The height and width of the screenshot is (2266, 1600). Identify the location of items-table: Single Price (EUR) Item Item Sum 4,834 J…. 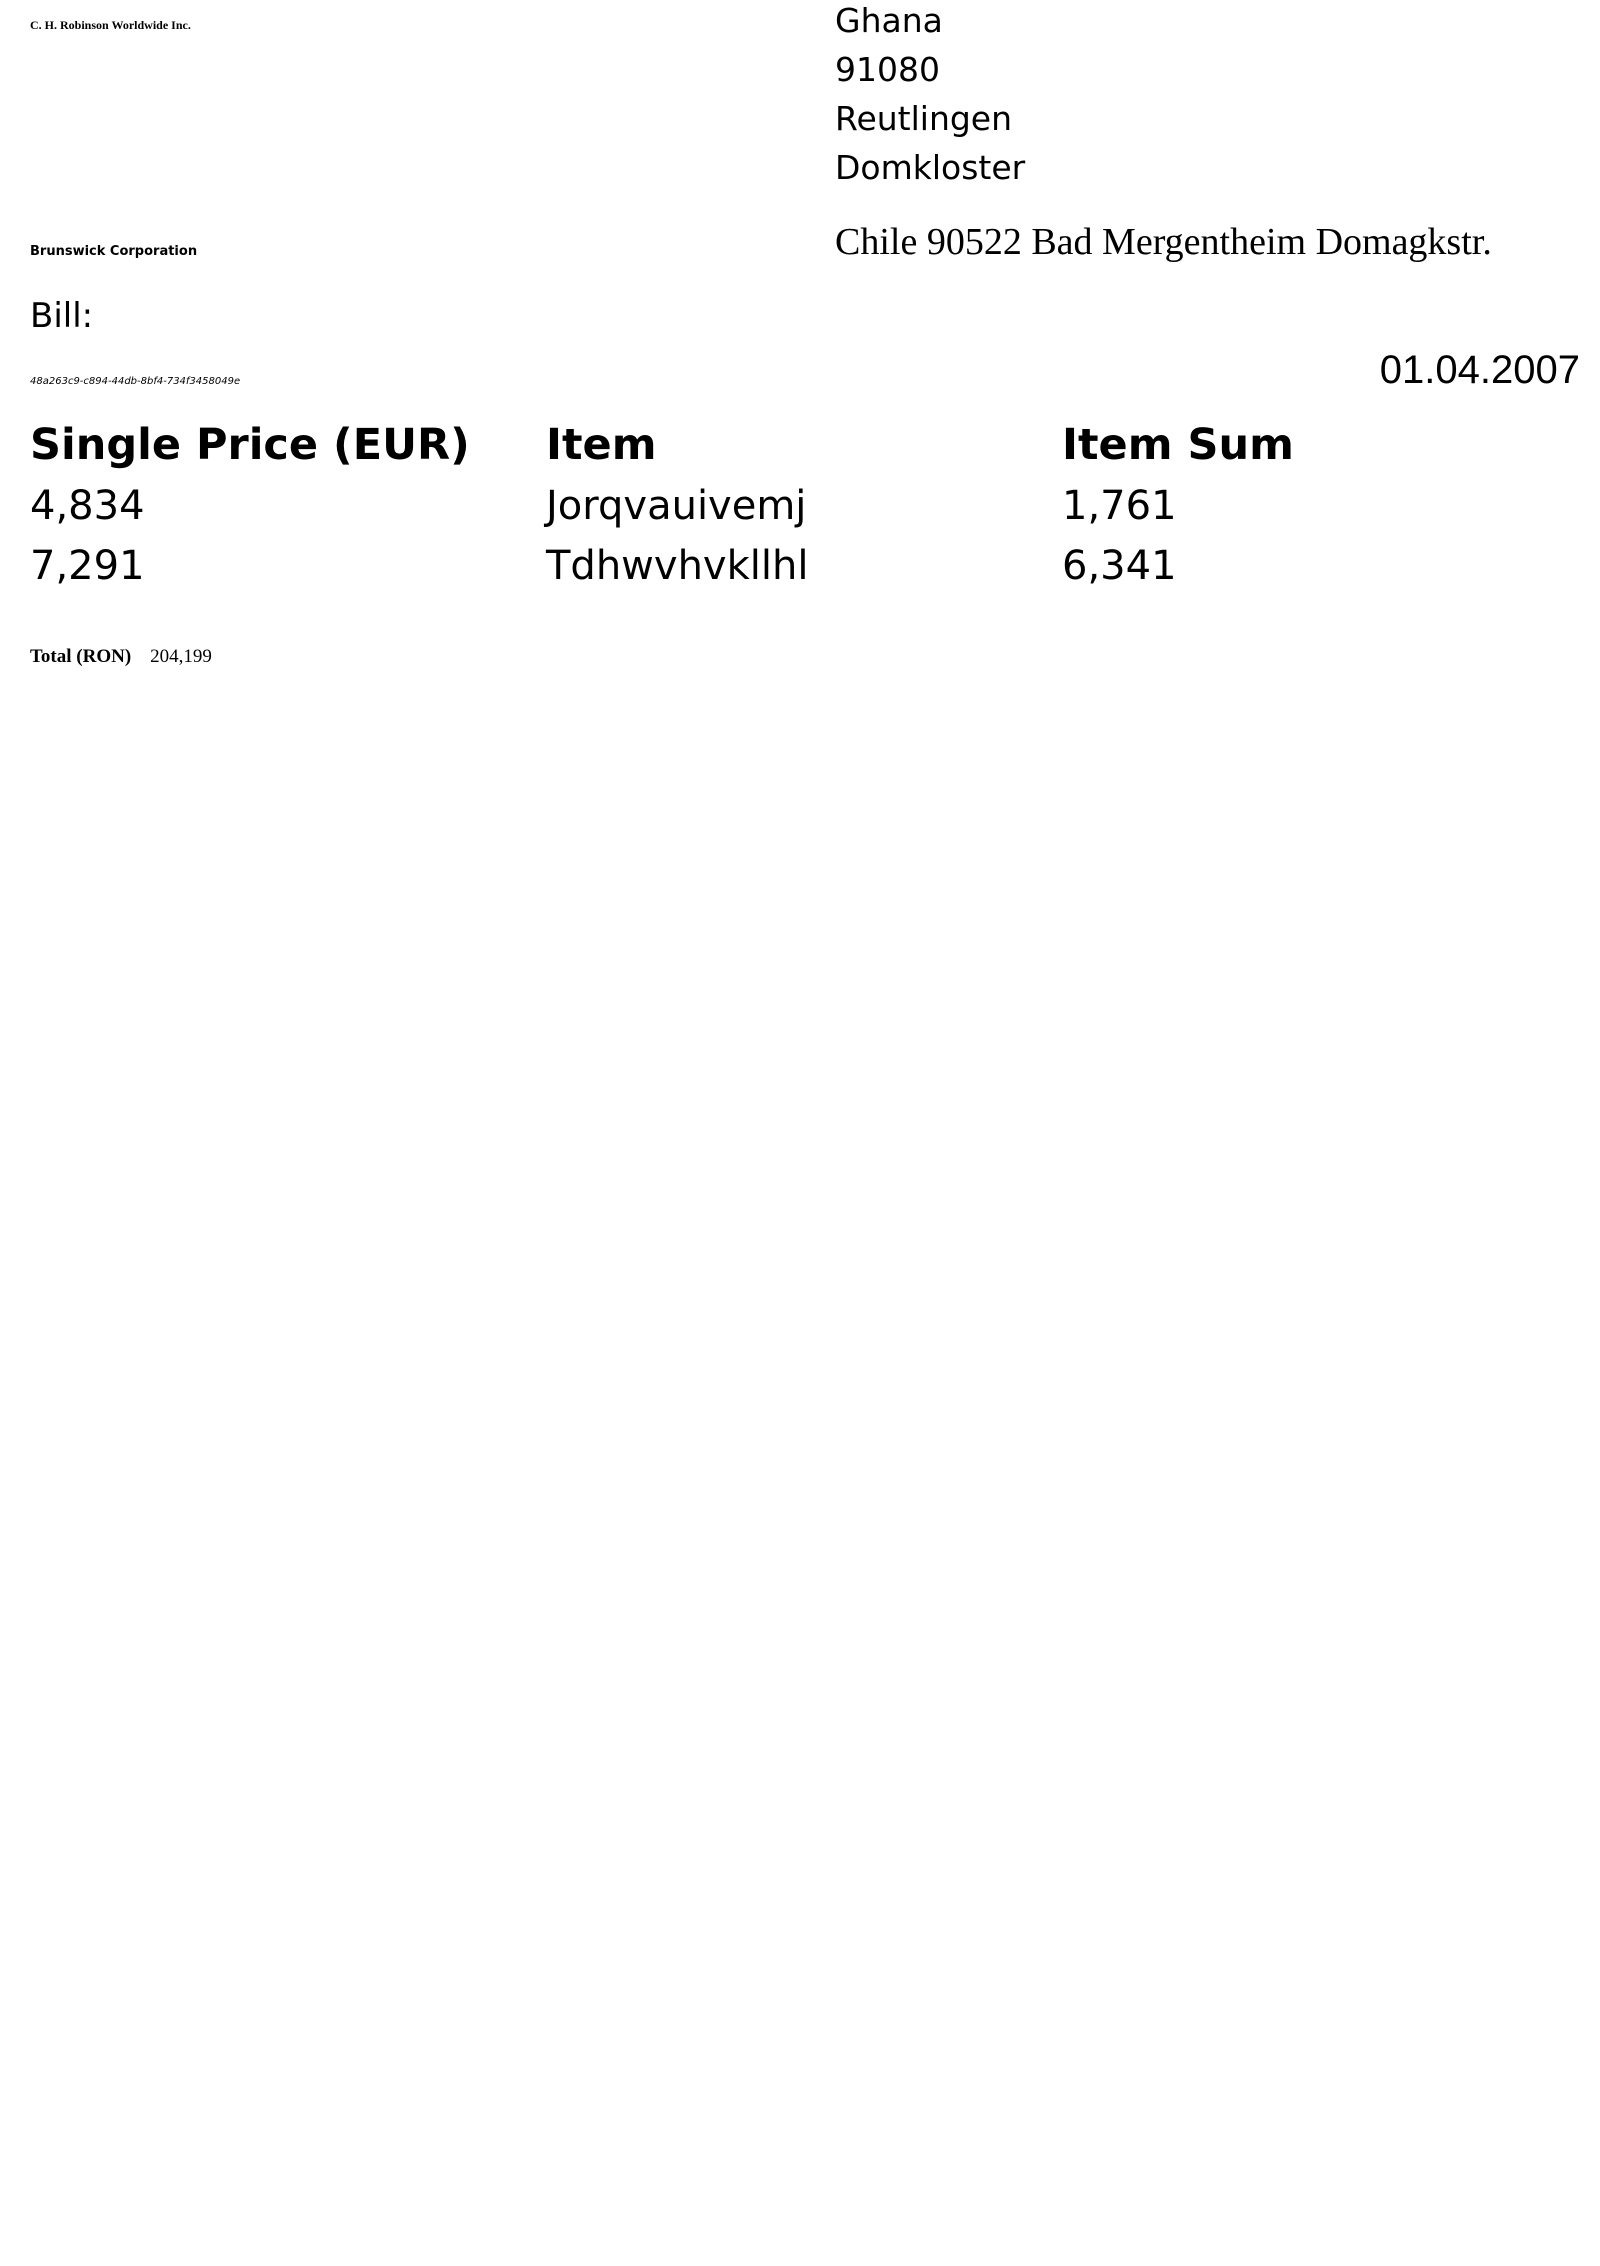
(805, 505).